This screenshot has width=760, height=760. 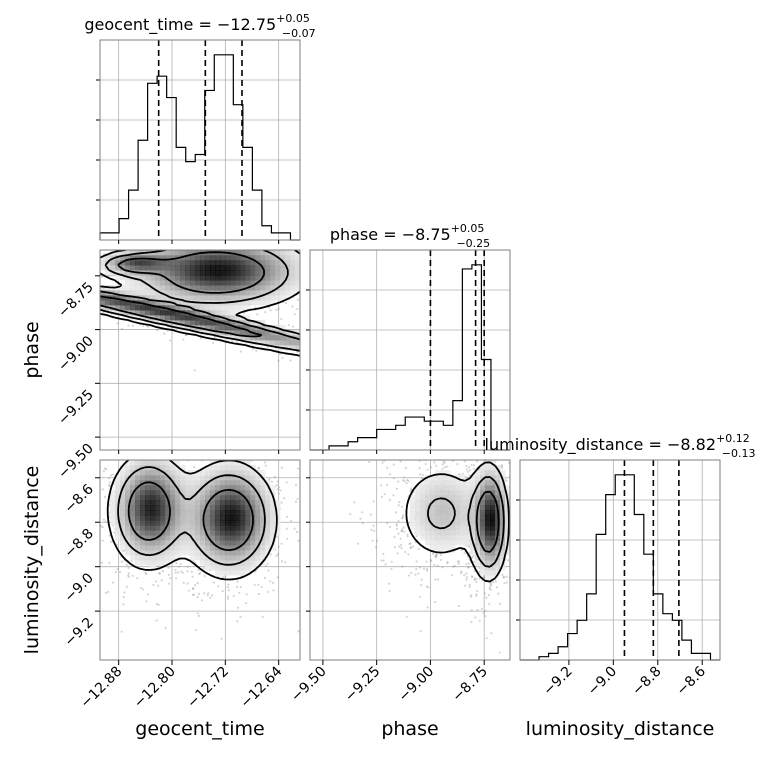 I want to click on x-tick-label: −9.00, so click(x=417, y=685).